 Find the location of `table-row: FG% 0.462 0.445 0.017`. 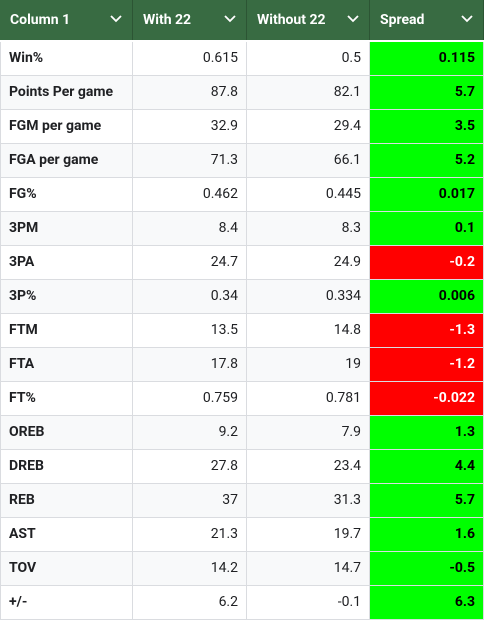

table-row: FG% 0.462 0.445 0.017 is located at coordinates (242, 195).